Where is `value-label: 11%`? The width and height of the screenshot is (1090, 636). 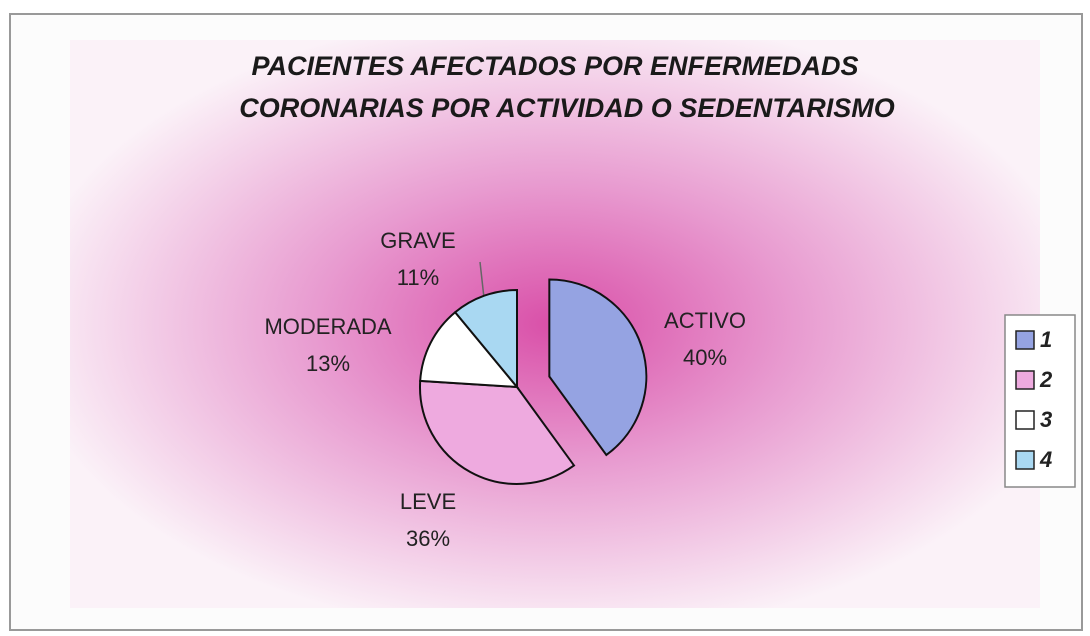
value-label: 11% is located at coordinates (418, 277).